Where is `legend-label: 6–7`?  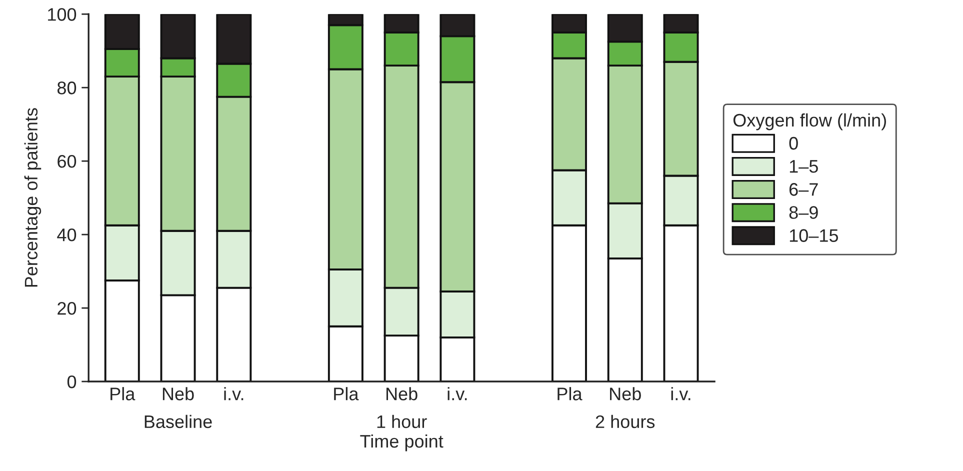 legend-label: 6–7 is located at coordinates (803, 189).